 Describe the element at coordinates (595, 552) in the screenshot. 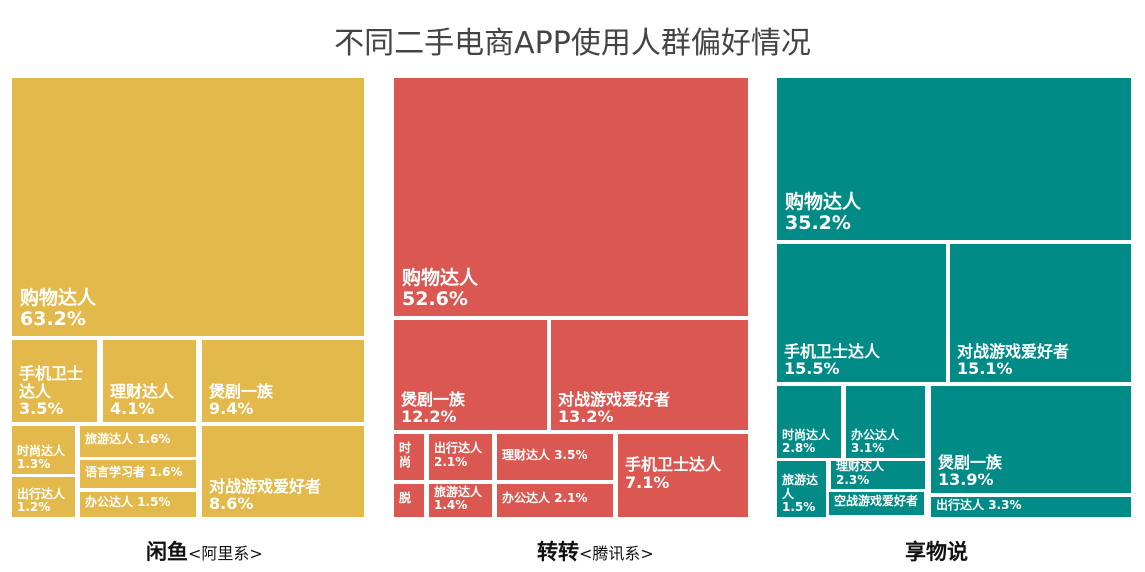

I see `panel-label-zhuanzhuan: 转转<腾讯系>` at that location.